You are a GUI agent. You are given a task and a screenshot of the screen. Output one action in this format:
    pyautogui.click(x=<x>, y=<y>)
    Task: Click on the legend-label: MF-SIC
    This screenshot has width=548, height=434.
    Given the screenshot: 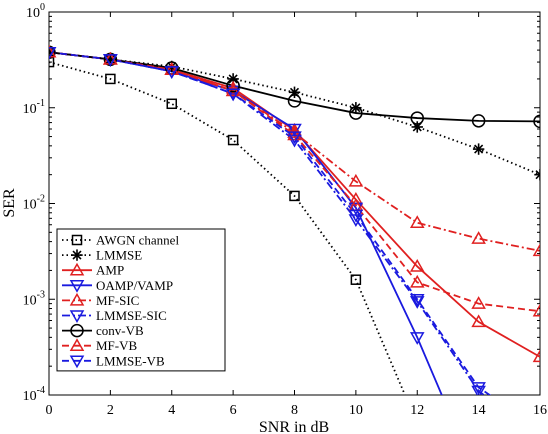 What is the action you would take?
    pyautogui.click(x=117, y=300)
    